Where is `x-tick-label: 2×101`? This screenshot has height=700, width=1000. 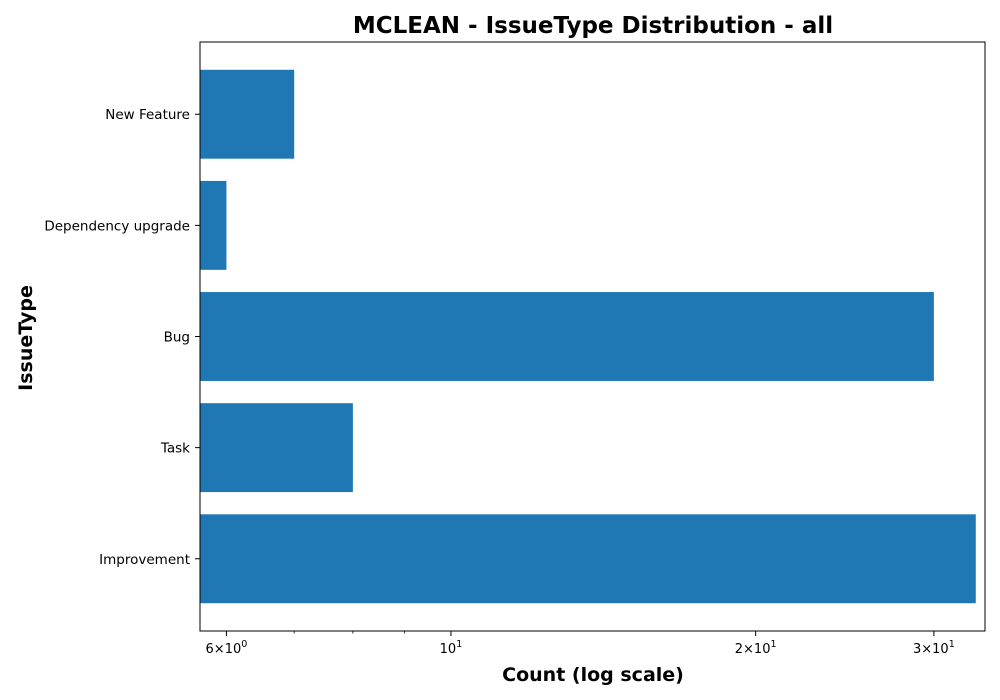
x-tick-label: 2×101 is located at coordinates (756, 648).